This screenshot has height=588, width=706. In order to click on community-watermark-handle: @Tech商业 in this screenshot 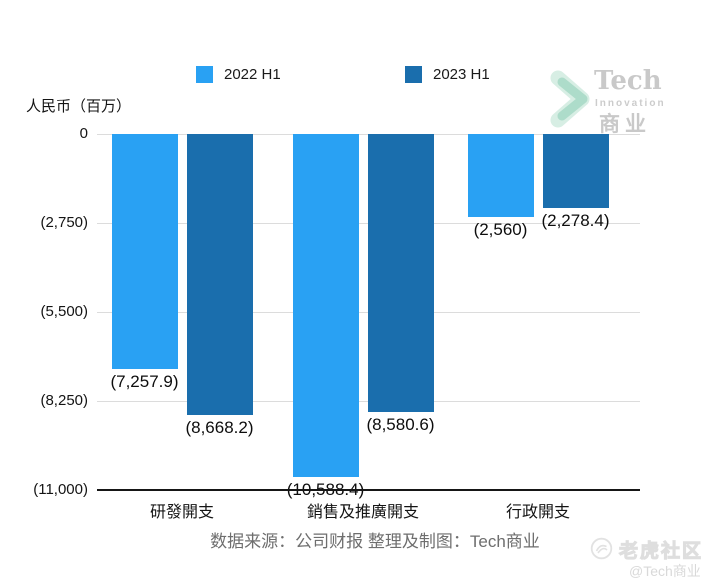, I will do `click(665, 571)`.